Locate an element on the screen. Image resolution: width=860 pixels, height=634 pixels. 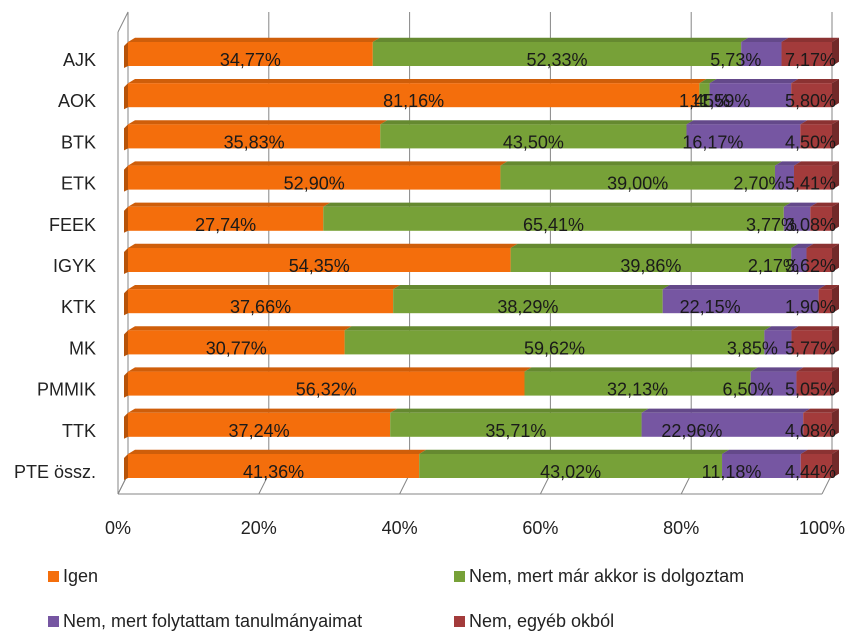
category-label-etk: ETK is located at coordinates (78, 184).